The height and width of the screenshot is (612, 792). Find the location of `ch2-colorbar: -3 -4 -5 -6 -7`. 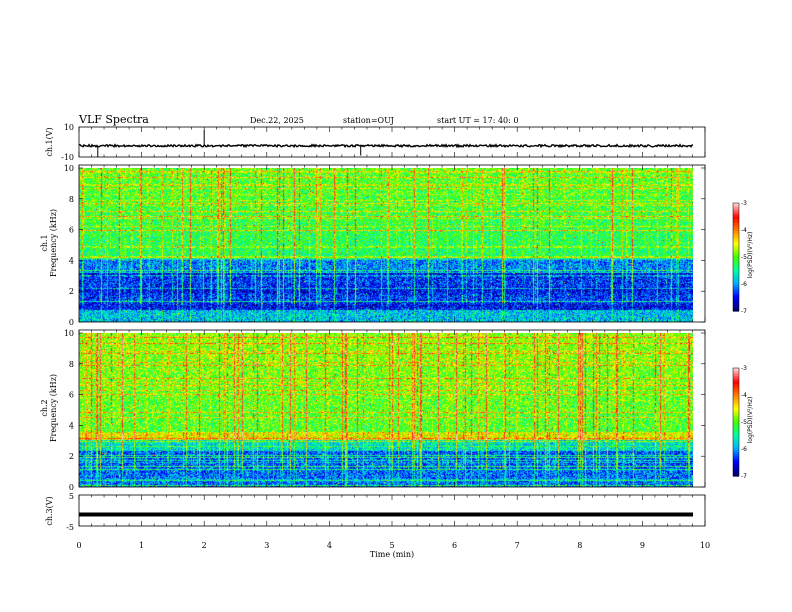

ch2-colorbar: -3 -4 -5 -6 -7 is located at coordinates (739, 422).